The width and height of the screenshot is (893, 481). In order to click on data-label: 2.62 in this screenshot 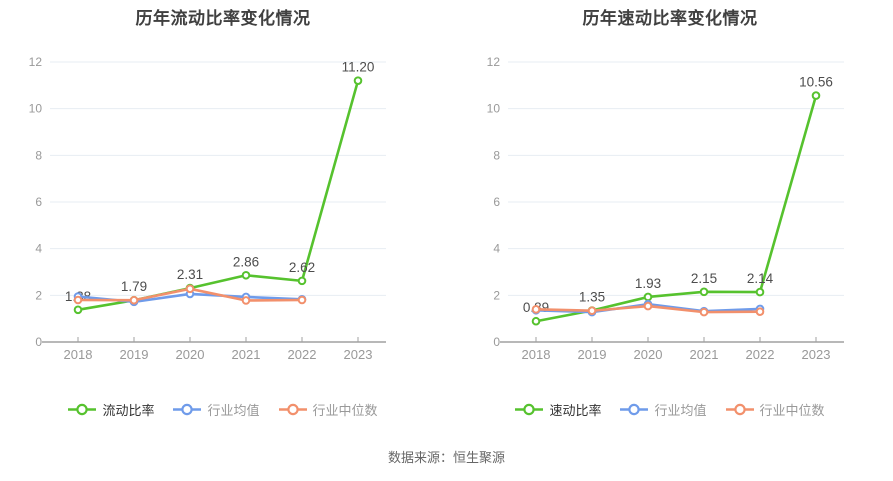, I will do `click(302, 267)`.